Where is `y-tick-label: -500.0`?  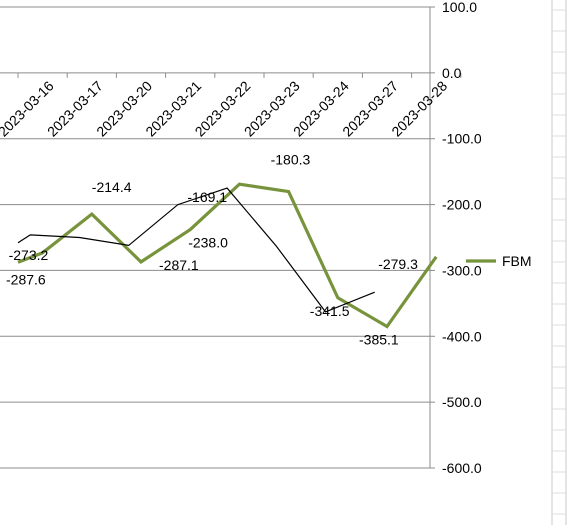
y-tick-label: -500.0 is located at coordinates (462, 402).